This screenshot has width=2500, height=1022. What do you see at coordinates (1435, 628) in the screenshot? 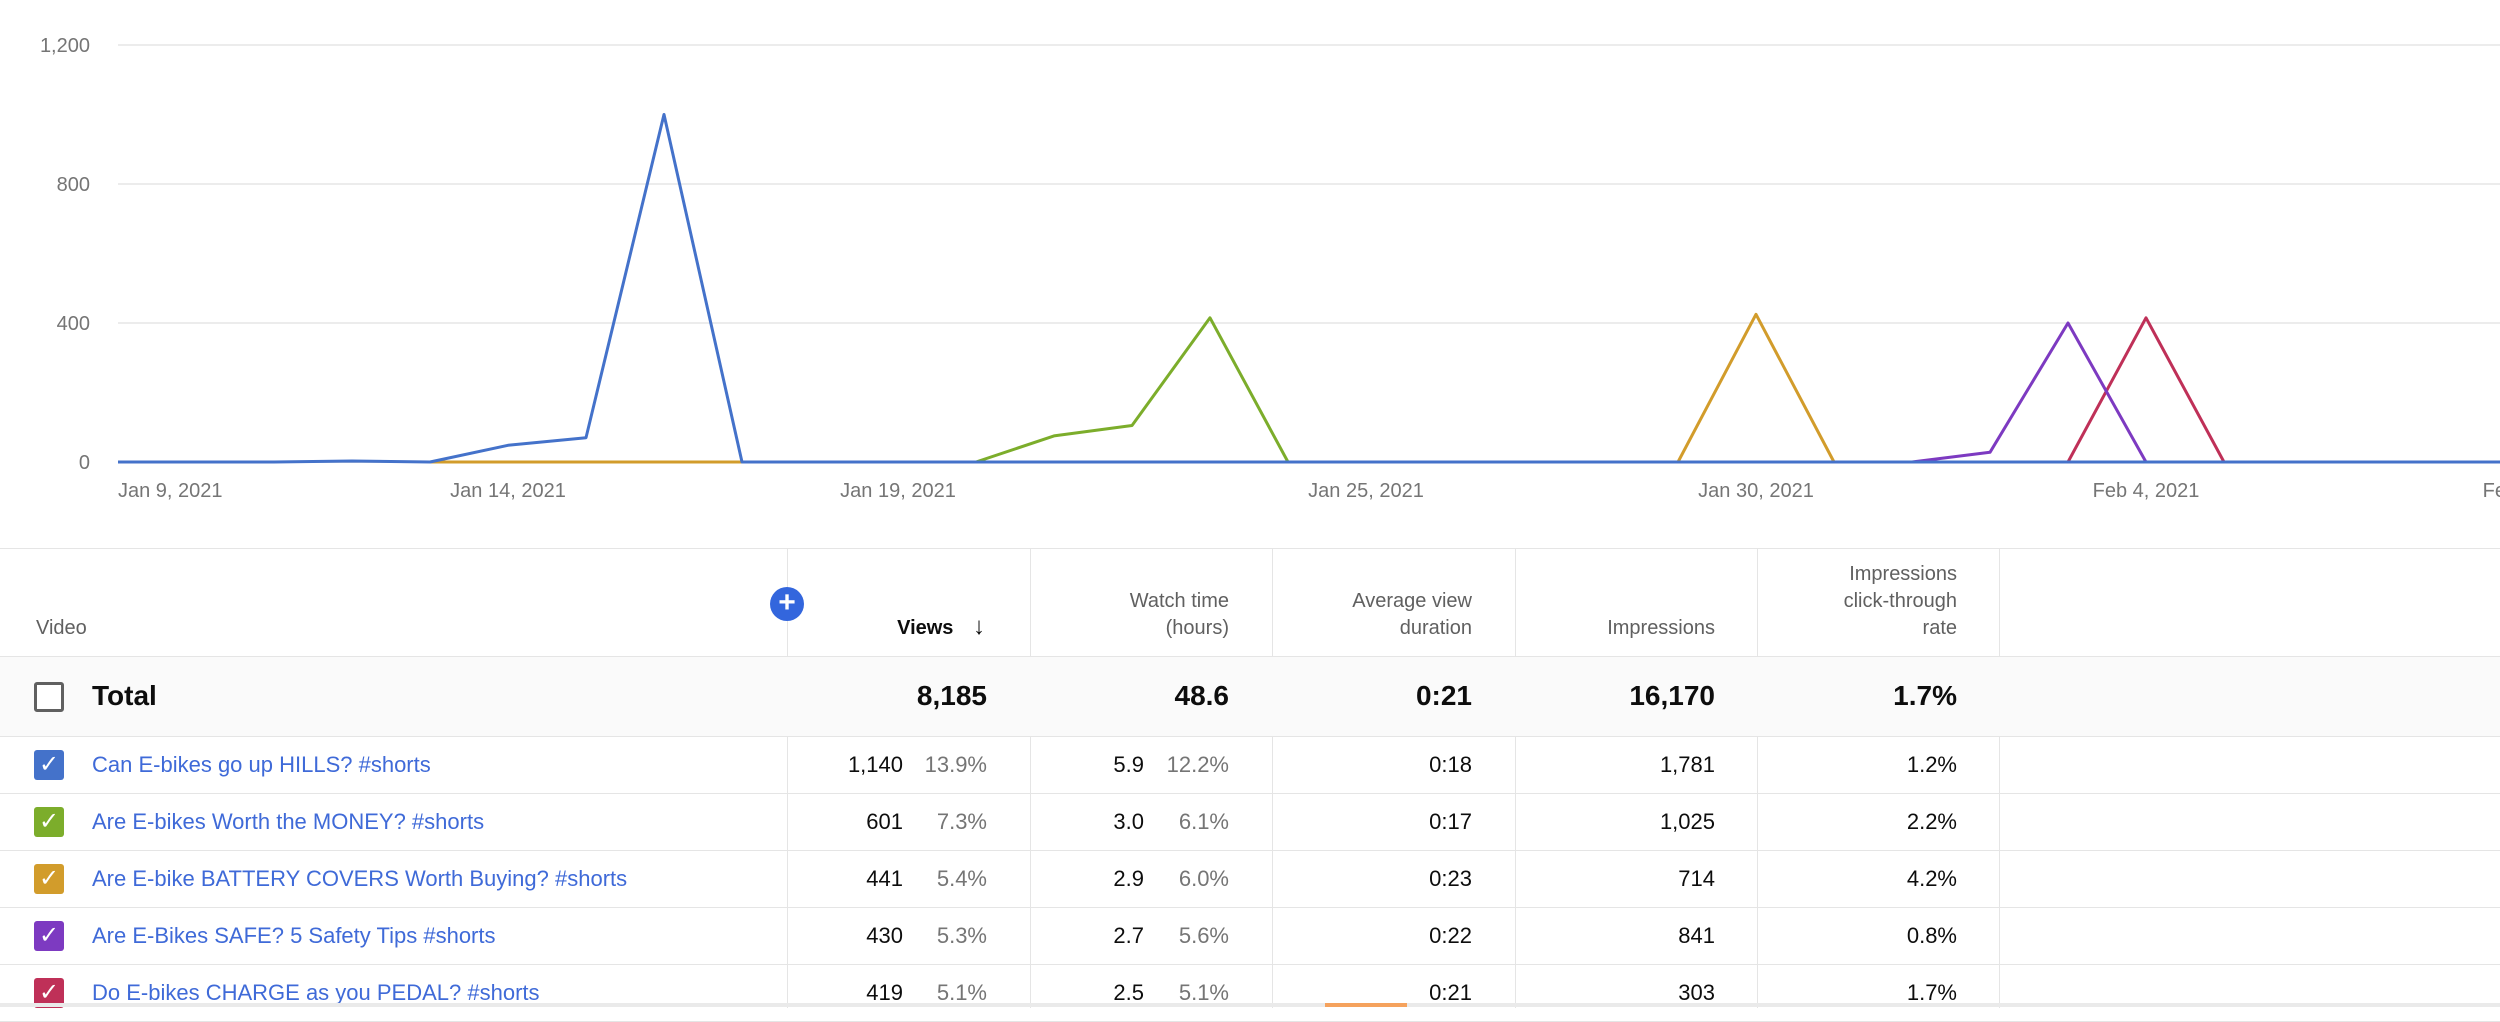
I see `avg-duration-header-line2: duration` at bounding box center [1435, 628].